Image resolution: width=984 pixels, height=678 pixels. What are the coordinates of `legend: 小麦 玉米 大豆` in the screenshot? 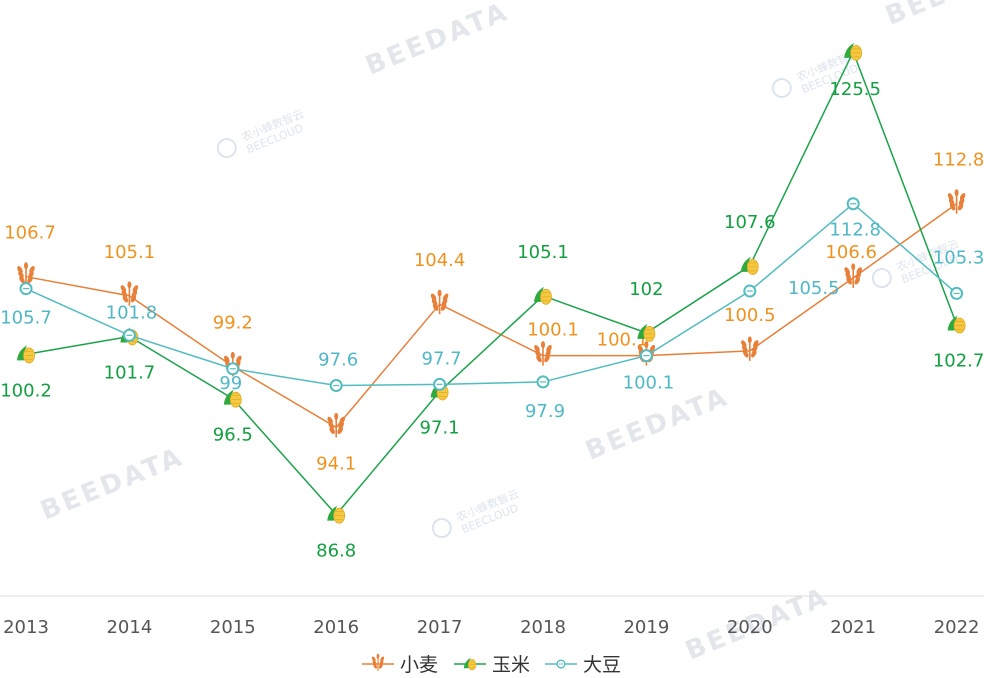 It's located at (491, 664).